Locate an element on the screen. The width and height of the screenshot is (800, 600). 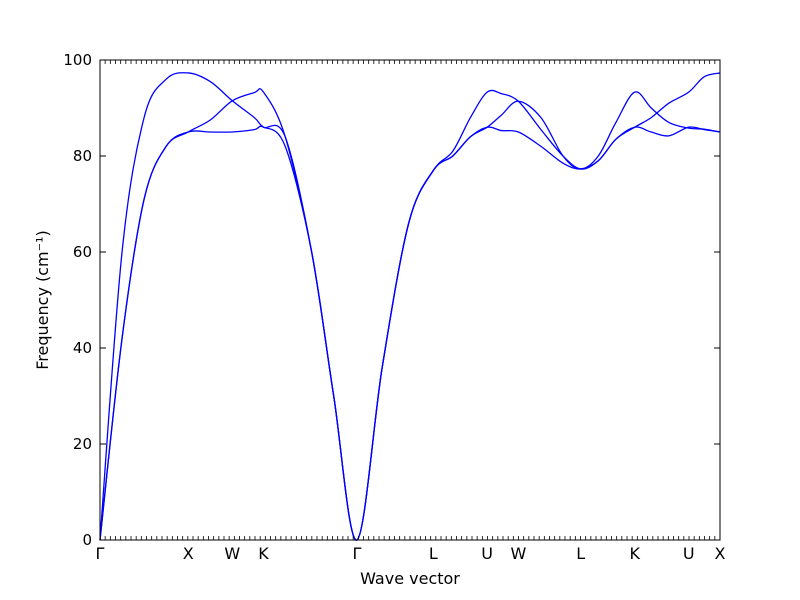
x-axis-label: Wave vector is located at coordinates (410, 578).